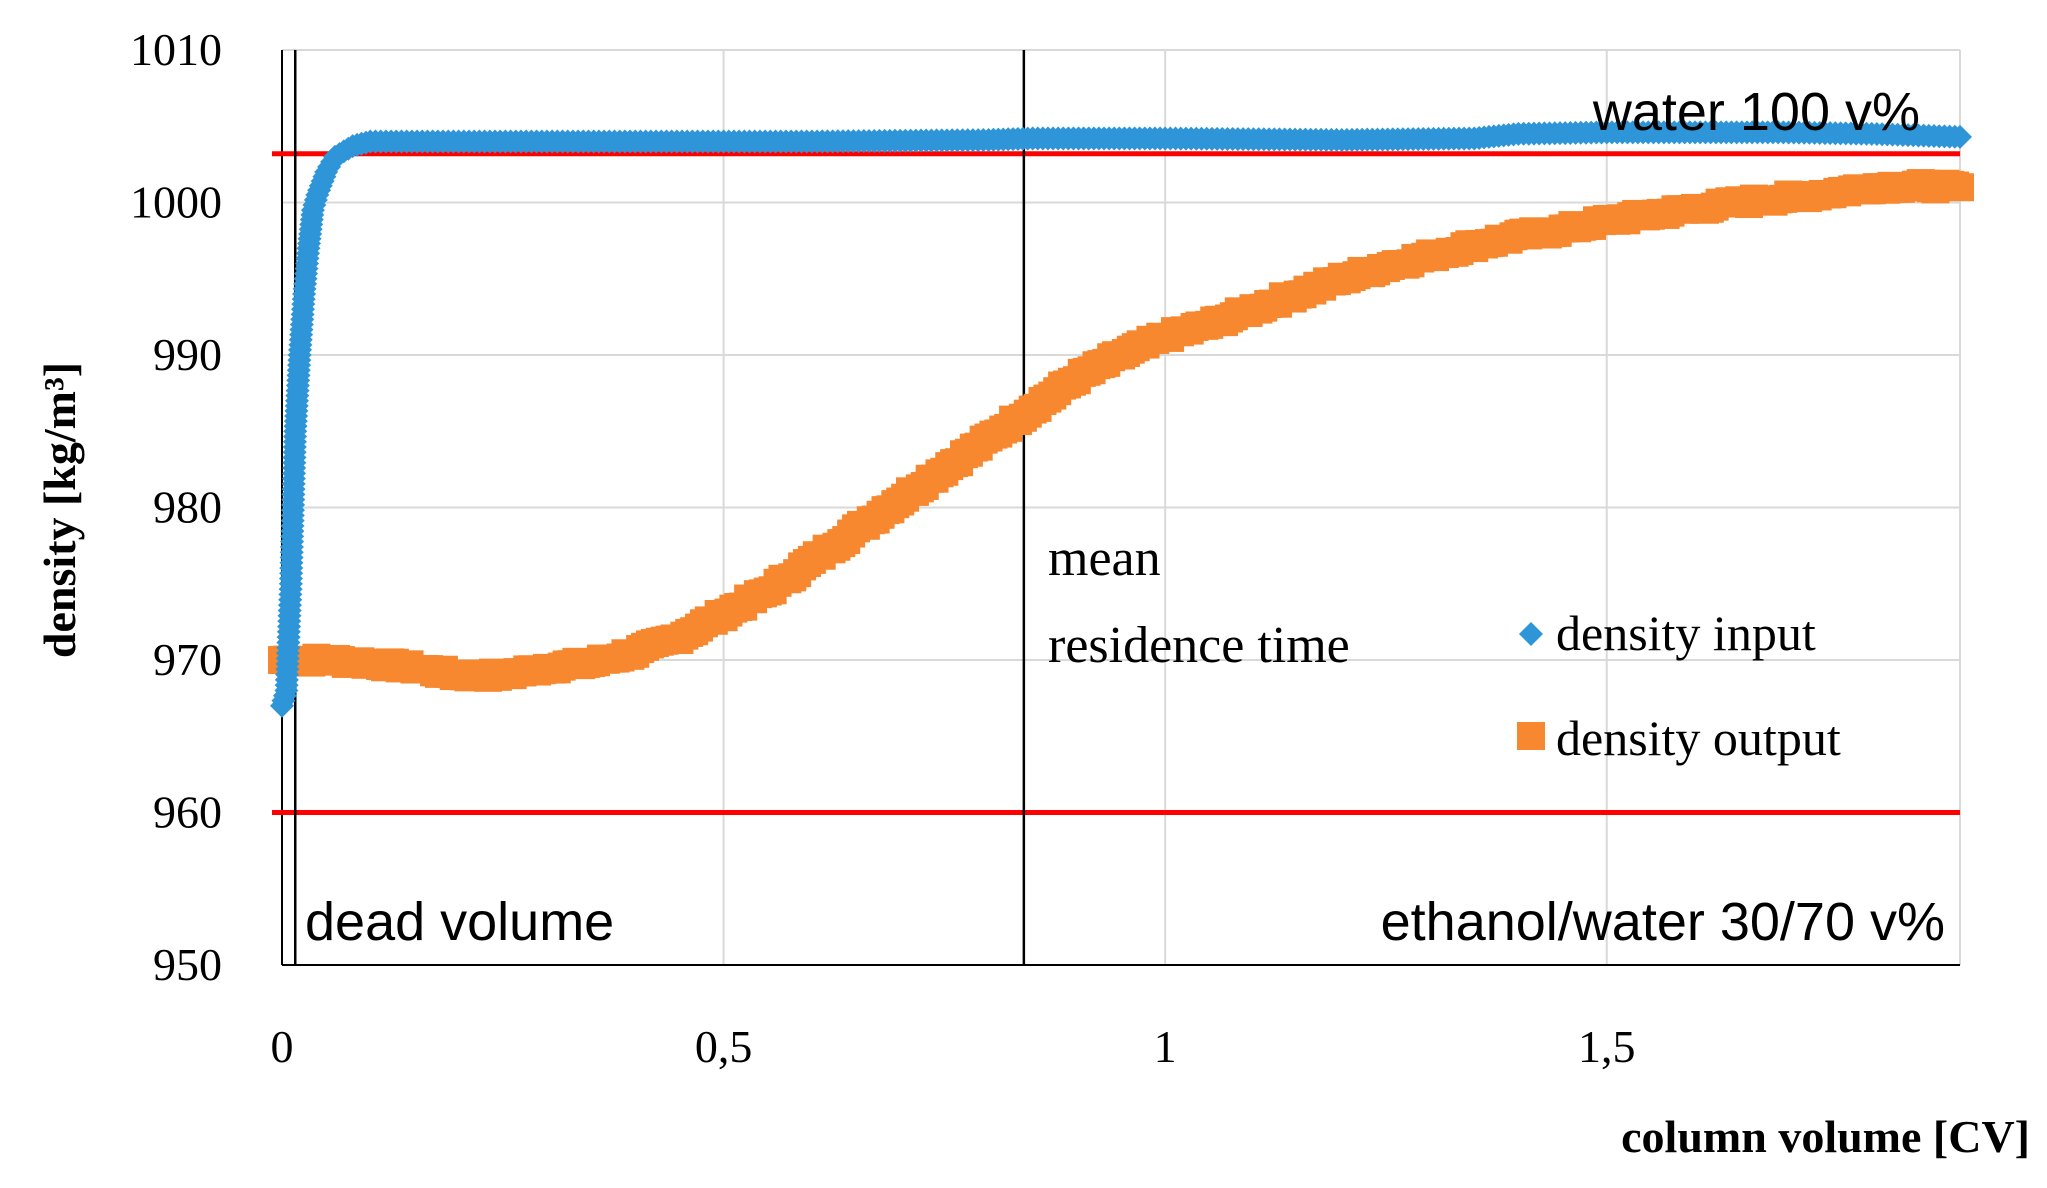 The height and width of the screenshot is (1188, 2047). Describe the element at coordinates (1960, 136) in the screenshot. I see `data-point-density-input` at that location.